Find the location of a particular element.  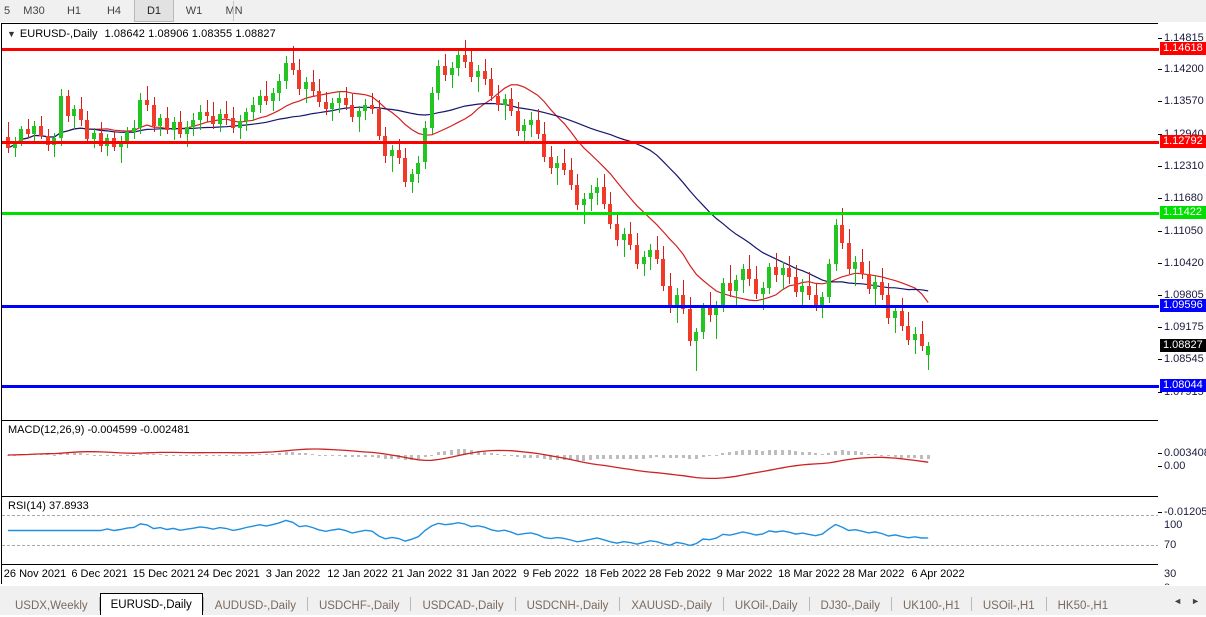

support-line-green is located at coordinates (580, 213).